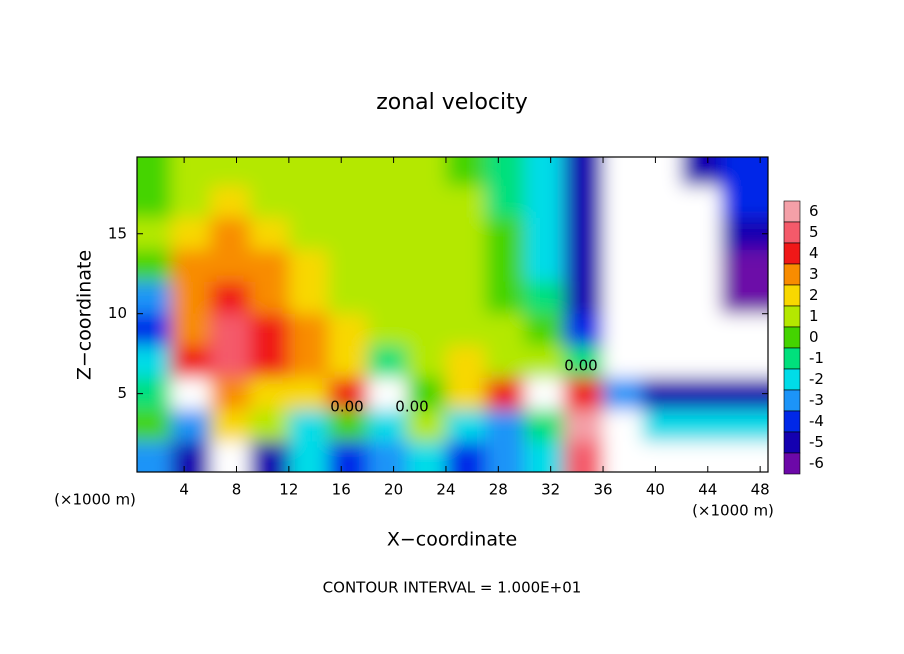 The height and width of the screenshot is (654, 904). Describe the element at coordinates (445, 490) in the screenshot. I see `x-tick-label: 24` at that location.